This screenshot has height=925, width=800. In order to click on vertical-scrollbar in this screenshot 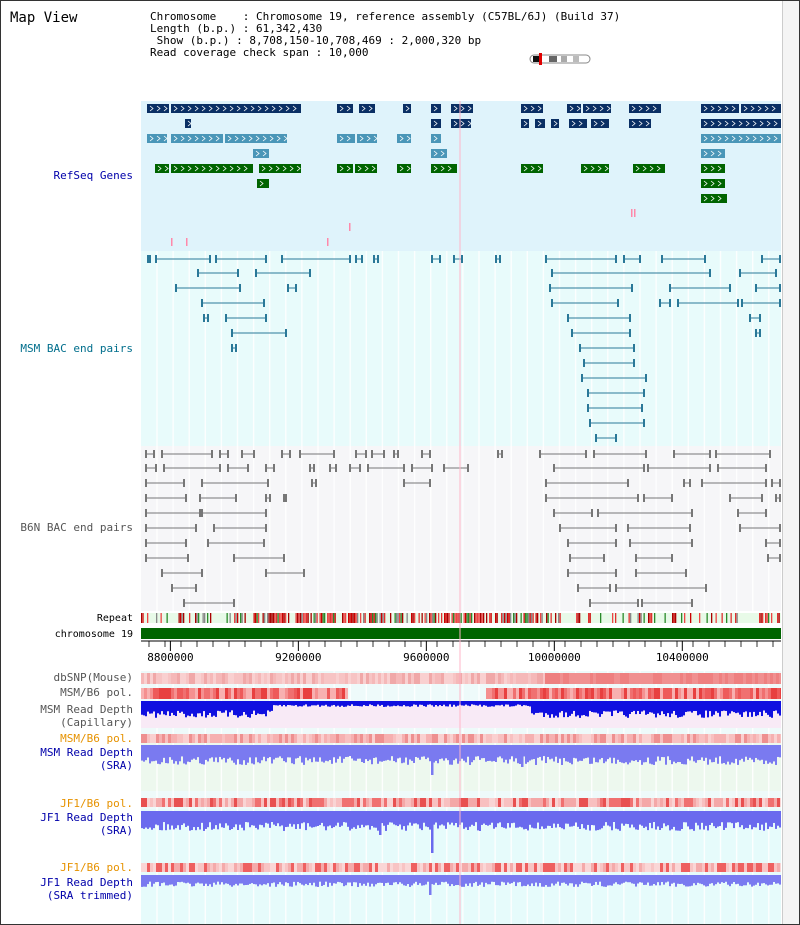, I will do `click(790, 462)`.